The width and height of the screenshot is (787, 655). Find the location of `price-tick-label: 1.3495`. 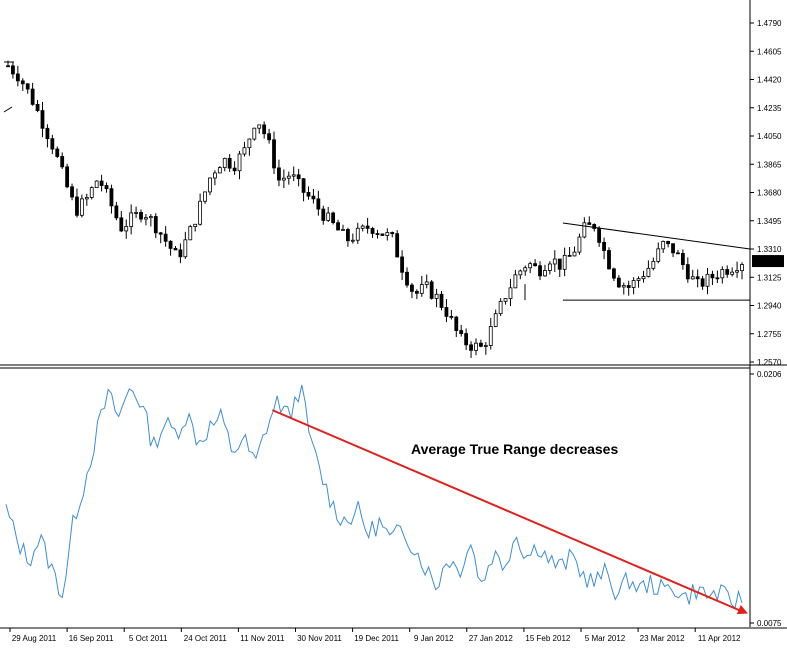

price-tick-label: 1.3495 is located at coordinates (769, 221).